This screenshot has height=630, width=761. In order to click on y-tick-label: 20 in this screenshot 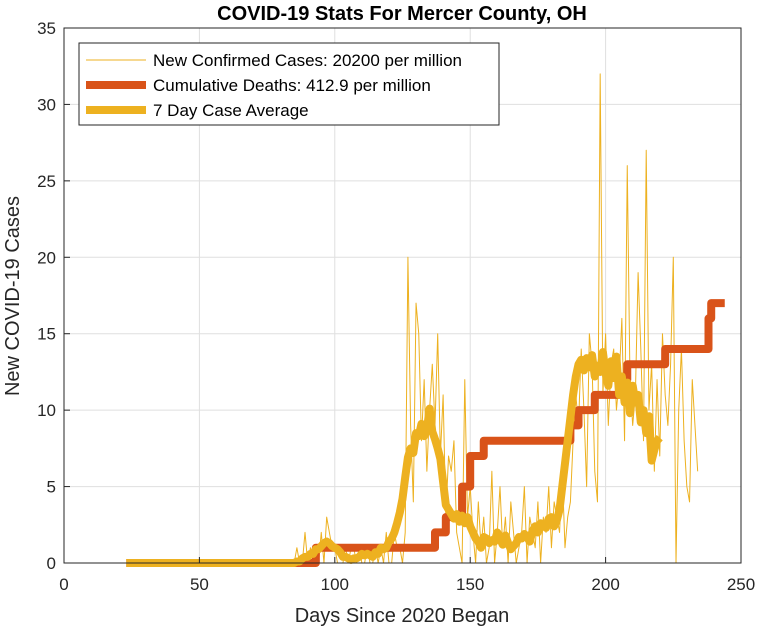, I will do `click(46, 257)`.